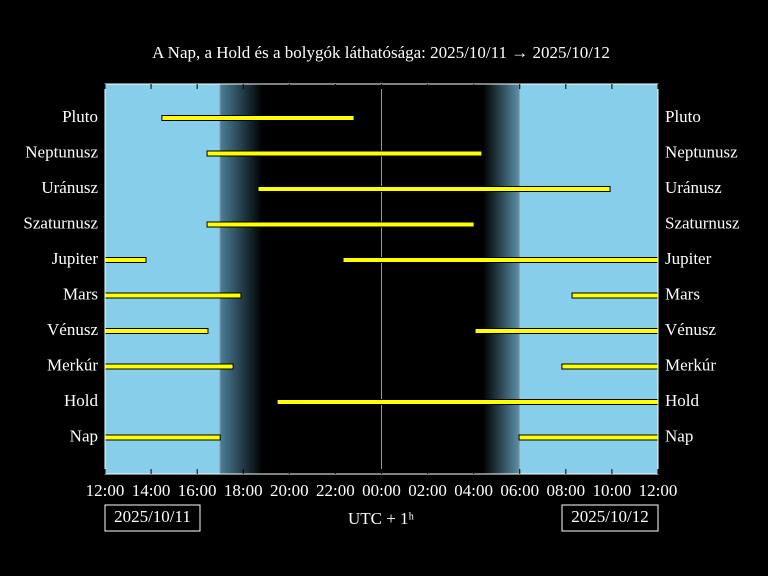 This screenshot has height=576, width=768. I want to click on dusk, so click(241, 279).